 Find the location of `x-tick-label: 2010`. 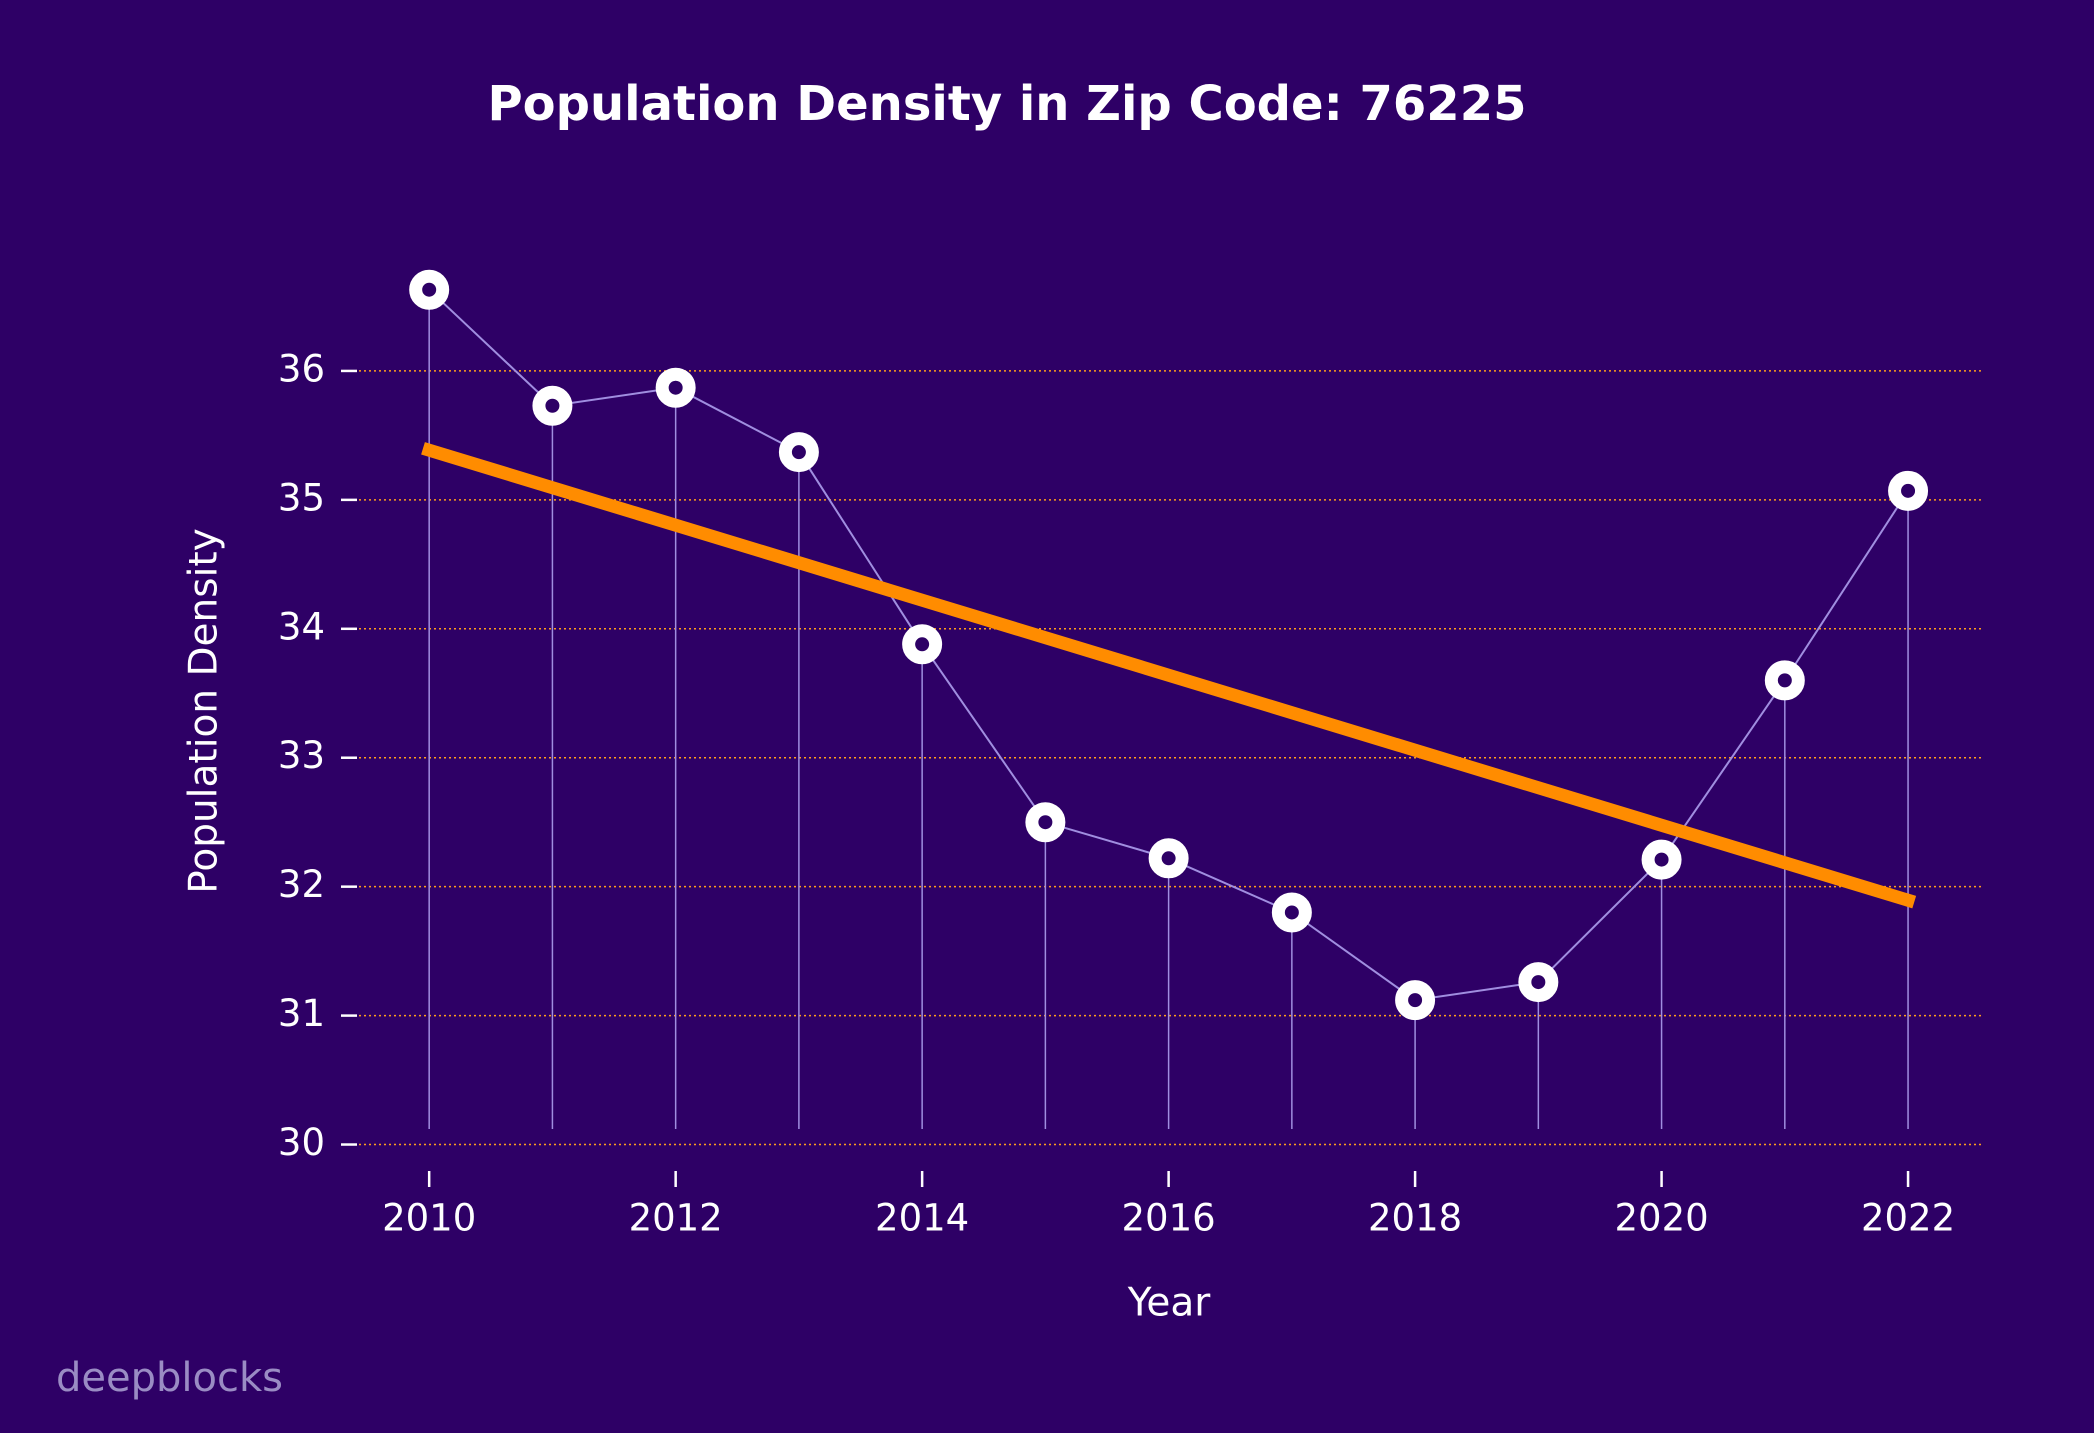

x-tick-label: 2010 is located at coordinates (429, 1218).